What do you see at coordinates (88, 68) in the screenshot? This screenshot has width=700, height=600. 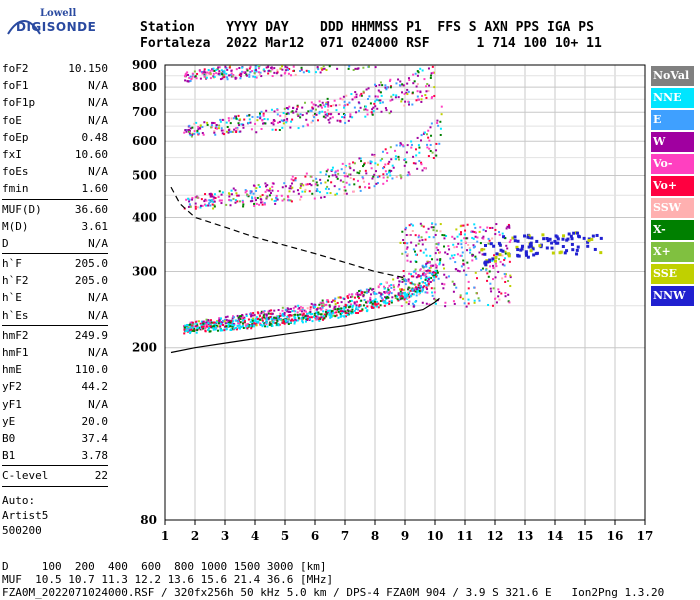 I see `param-value: 10.150` at bounding box center [88, 68].